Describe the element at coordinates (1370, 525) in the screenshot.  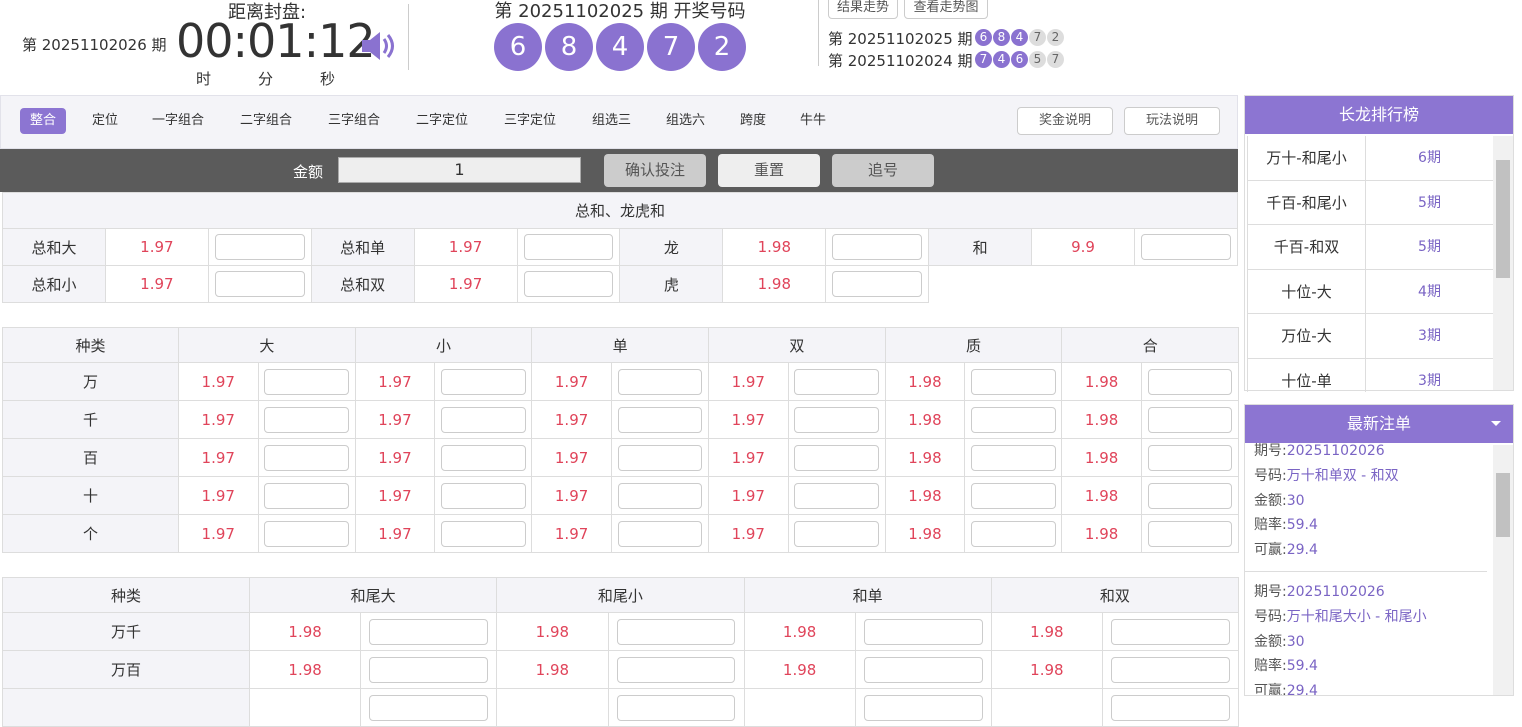
I see `order-field: 赔率:59.4` at that location.